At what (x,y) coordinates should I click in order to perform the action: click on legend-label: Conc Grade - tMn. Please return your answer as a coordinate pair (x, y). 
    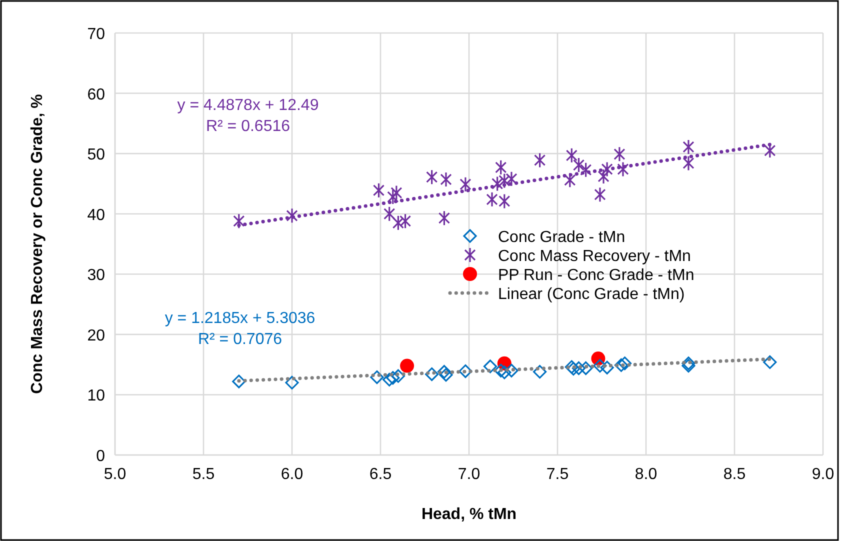
    Looking at the image, I should click on (562, 237).